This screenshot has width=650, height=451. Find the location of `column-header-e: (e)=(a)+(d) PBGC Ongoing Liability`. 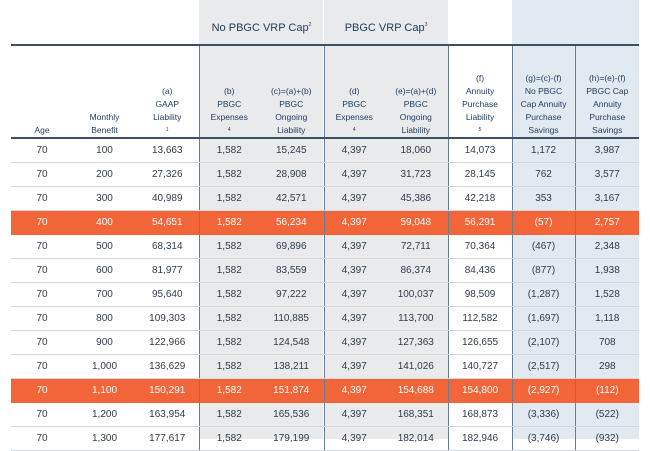

column-header-e: (e)=(a)+(d) PBGC Ongoing Liability is located at coordinates (416, 91).